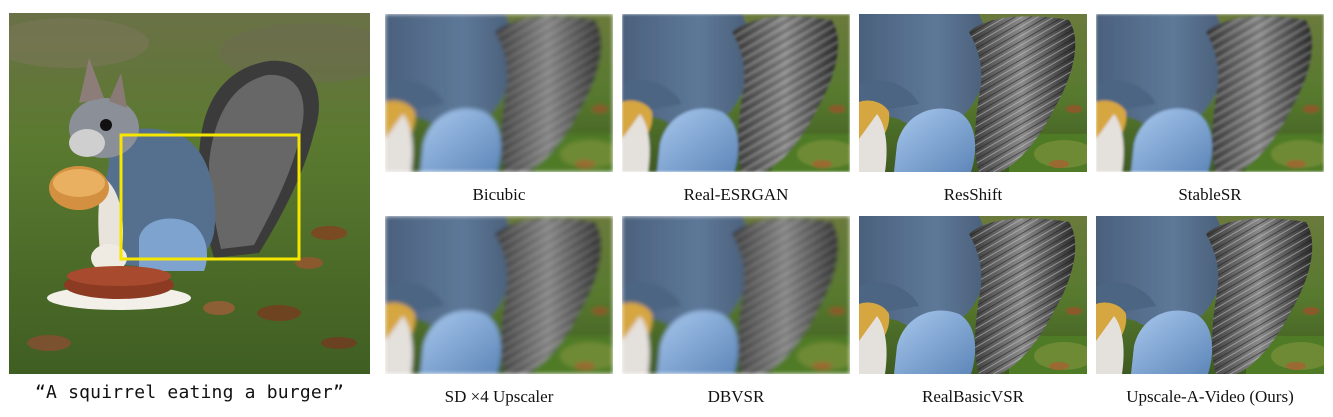  Describe the element at coordinates (973, 295) in the screenshot. I see `crop-realbasicvsr` at that location.